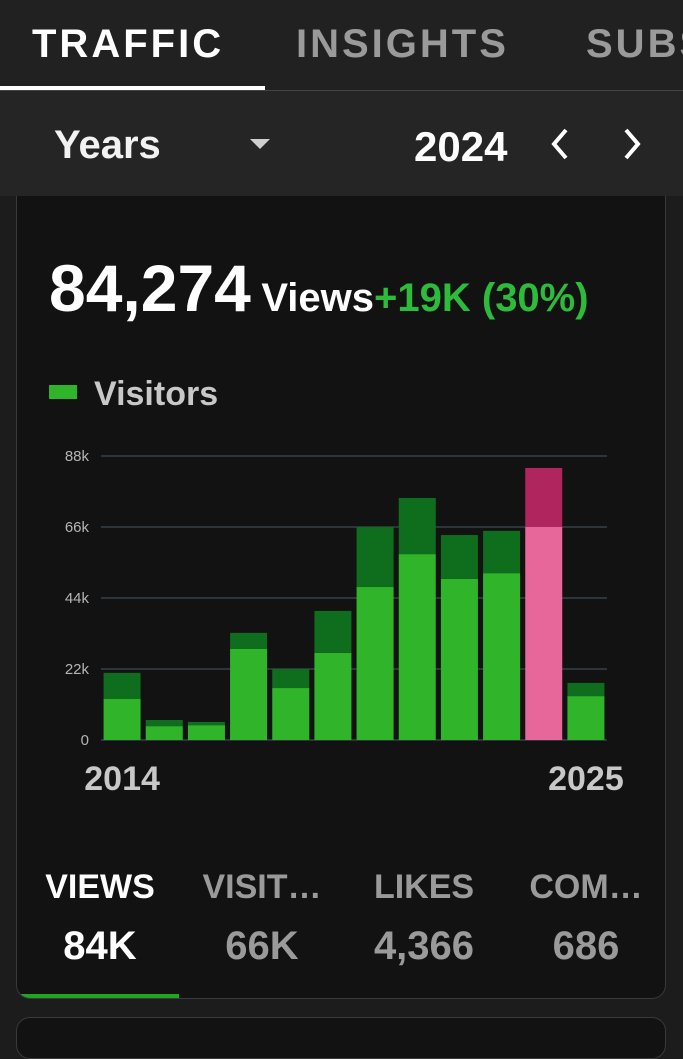 The width and height of the screenshot is (683, 1059). I want to click on dropdown-arrow, so click(260, 145).